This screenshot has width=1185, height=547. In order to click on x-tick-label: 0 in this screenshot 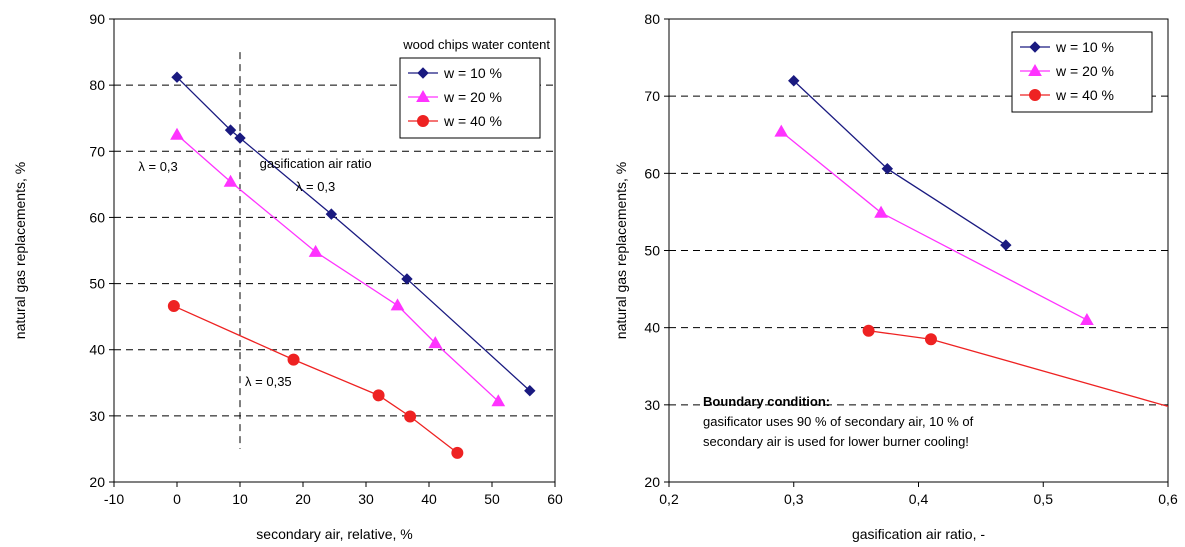, I will do `click(177, 499)`.